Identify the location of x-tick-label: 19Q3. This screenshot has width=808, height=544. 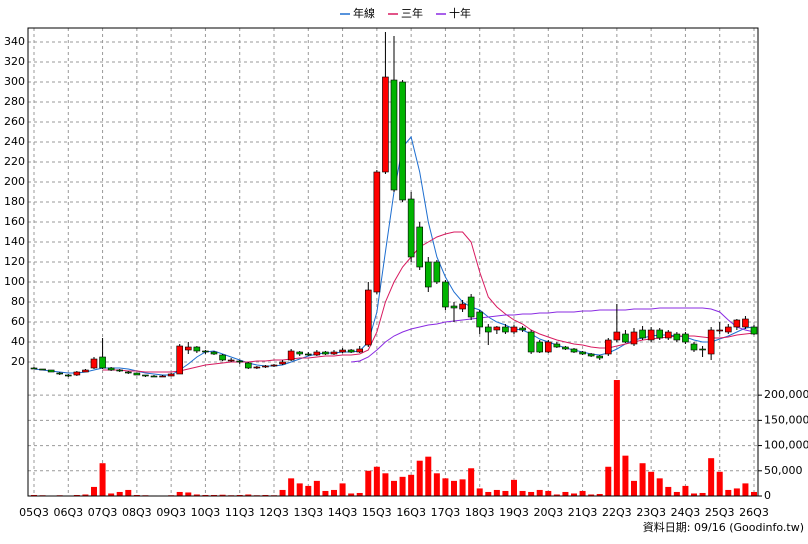
(514, 512).